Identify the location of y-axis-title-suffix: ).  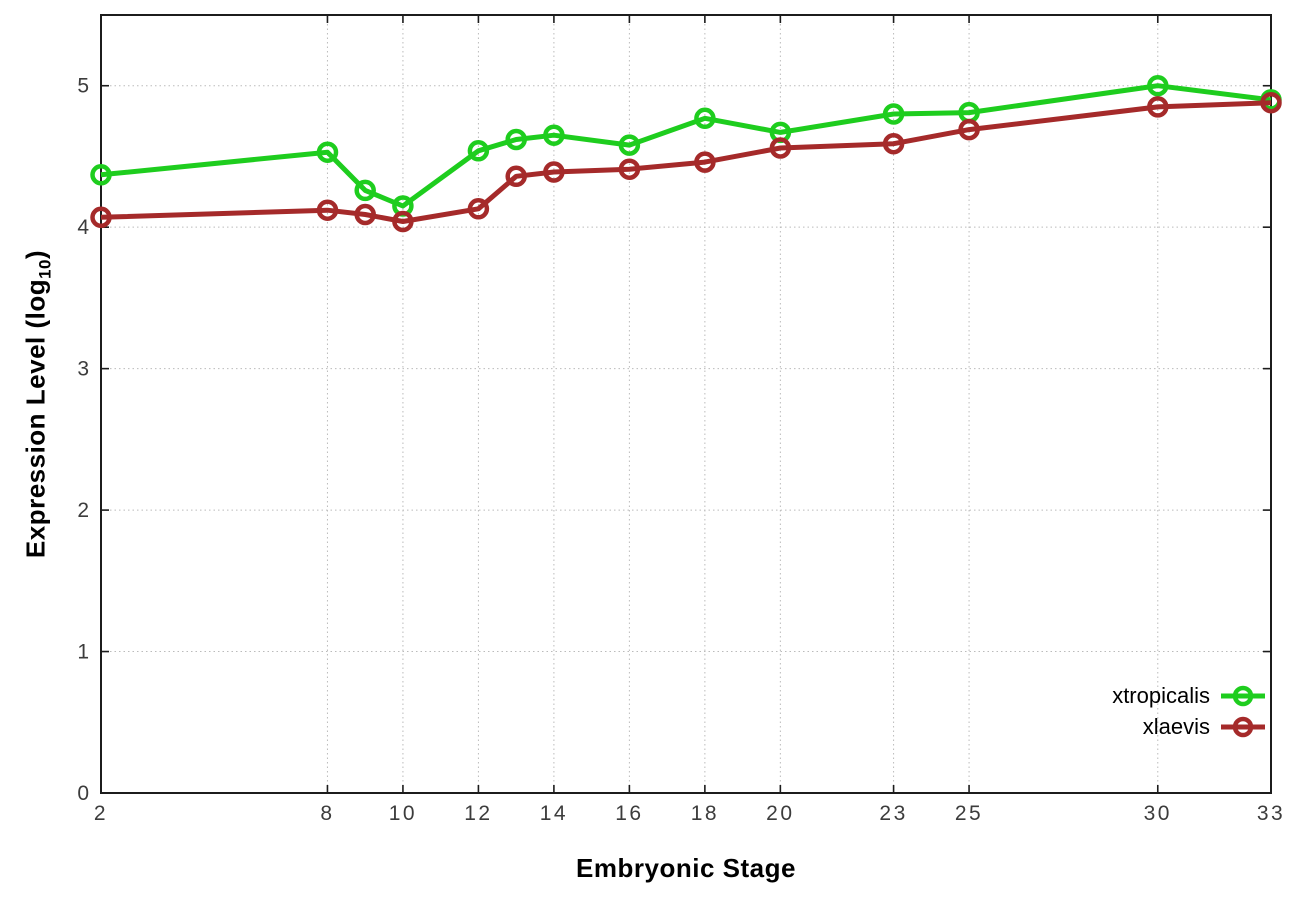
(35, 254).